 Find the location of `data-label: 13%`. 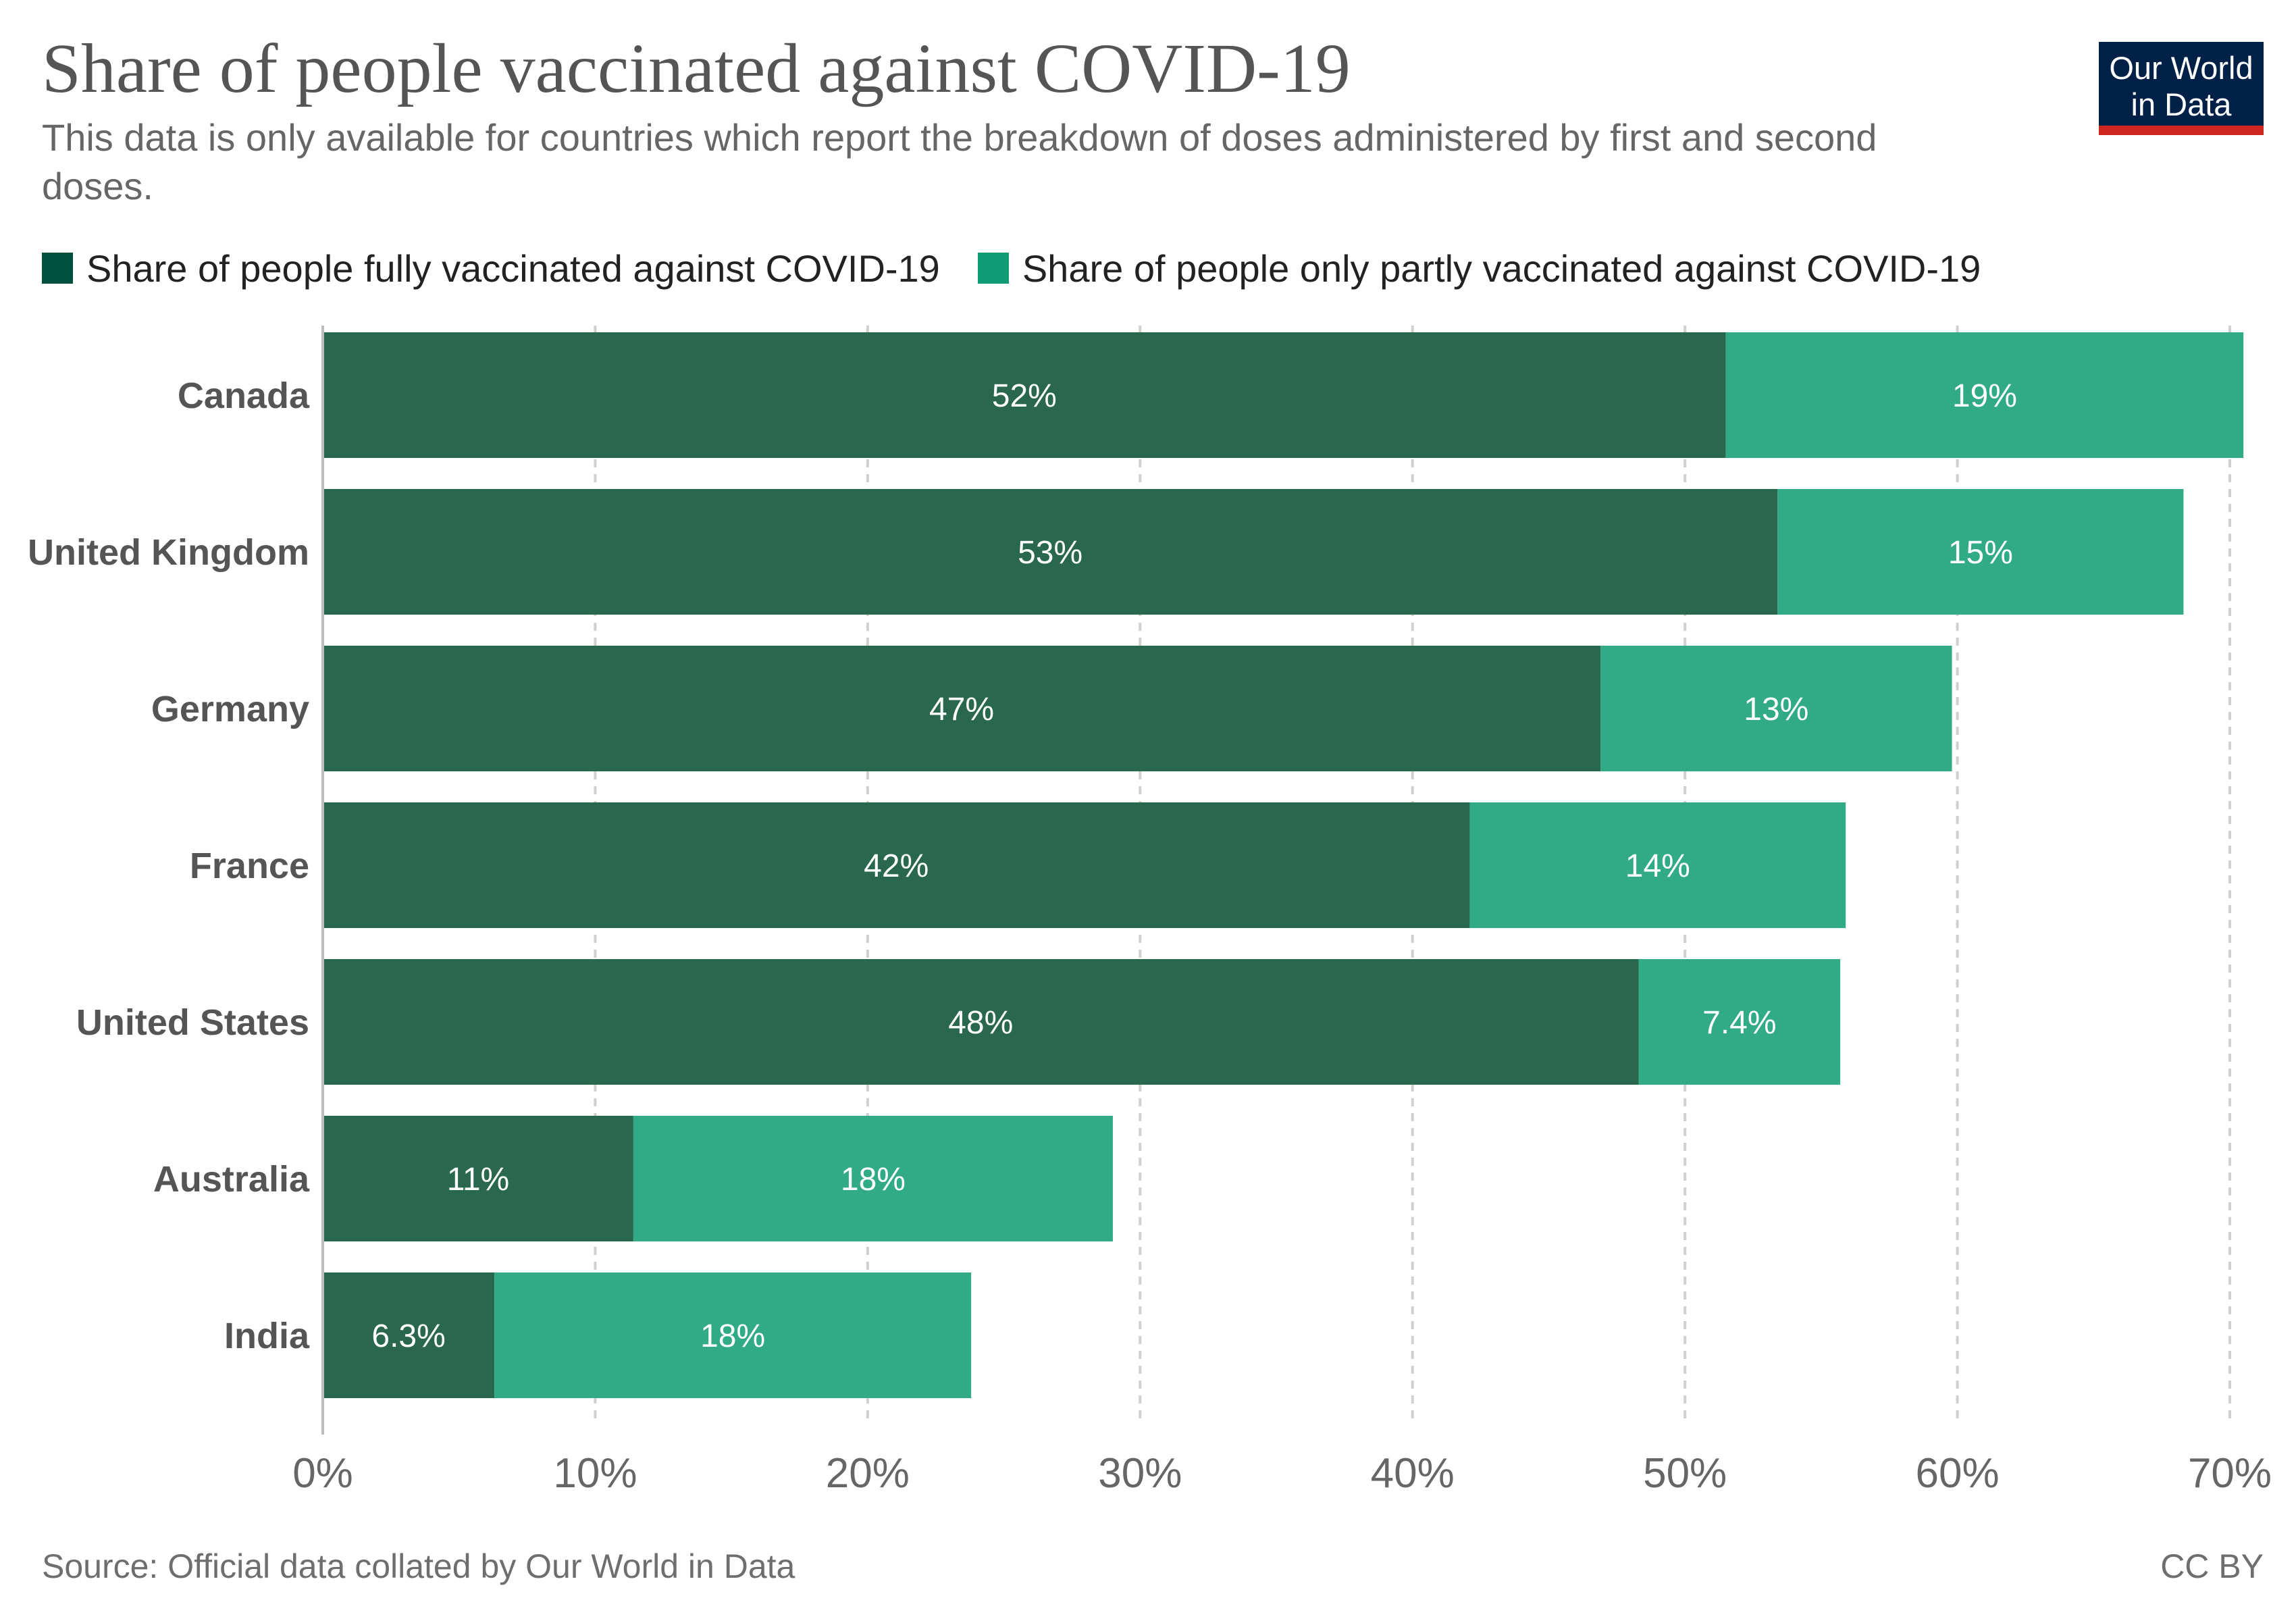

data-label: 13% is located at coordinates (1776, 709).